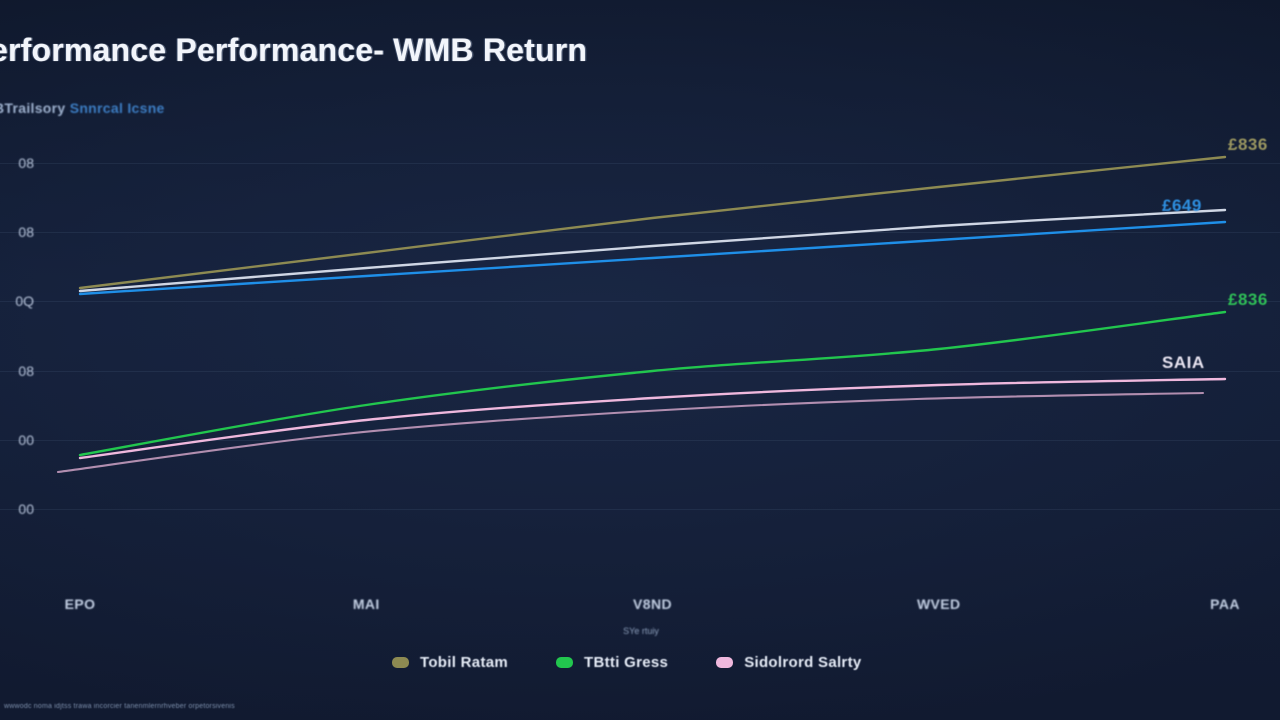 Image resolution: width=1280 pixels, height=720 pixels. Describe the element at coordinates (630, 432) in the screenshot. I see `series-line-ghost` at that location.